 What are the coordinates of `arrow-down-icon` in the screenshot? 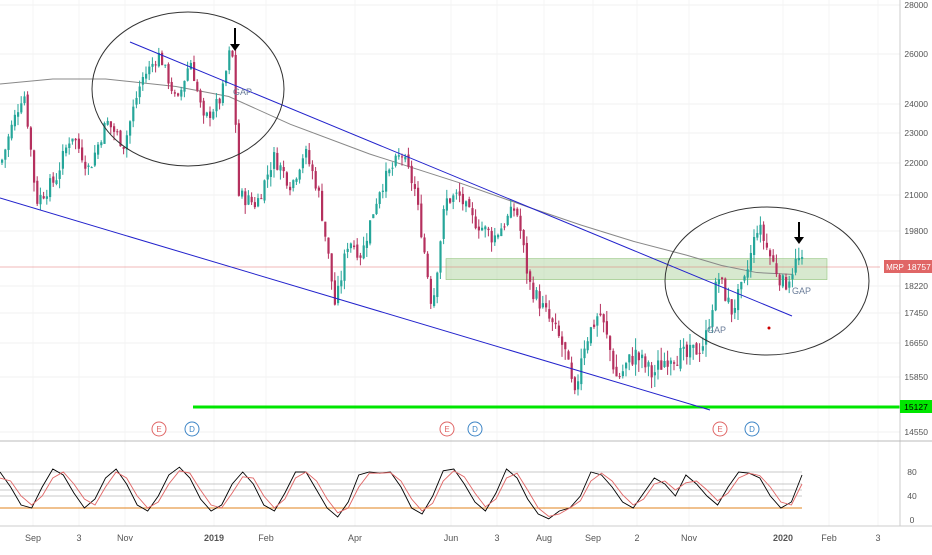 It's located at (235, 39).